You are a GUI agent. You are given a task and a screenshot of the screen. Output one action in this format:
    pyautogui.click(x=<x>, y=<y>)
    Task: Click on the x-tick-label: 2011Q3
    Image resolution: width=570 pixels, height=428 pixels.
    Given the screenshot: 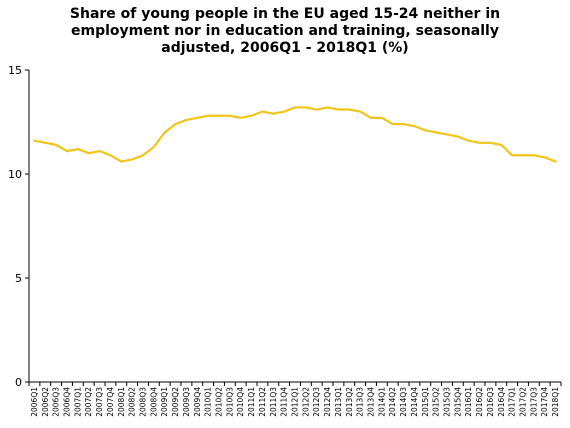 What is the action you would take?
    pyautogui.click(x=273, y=402)
    